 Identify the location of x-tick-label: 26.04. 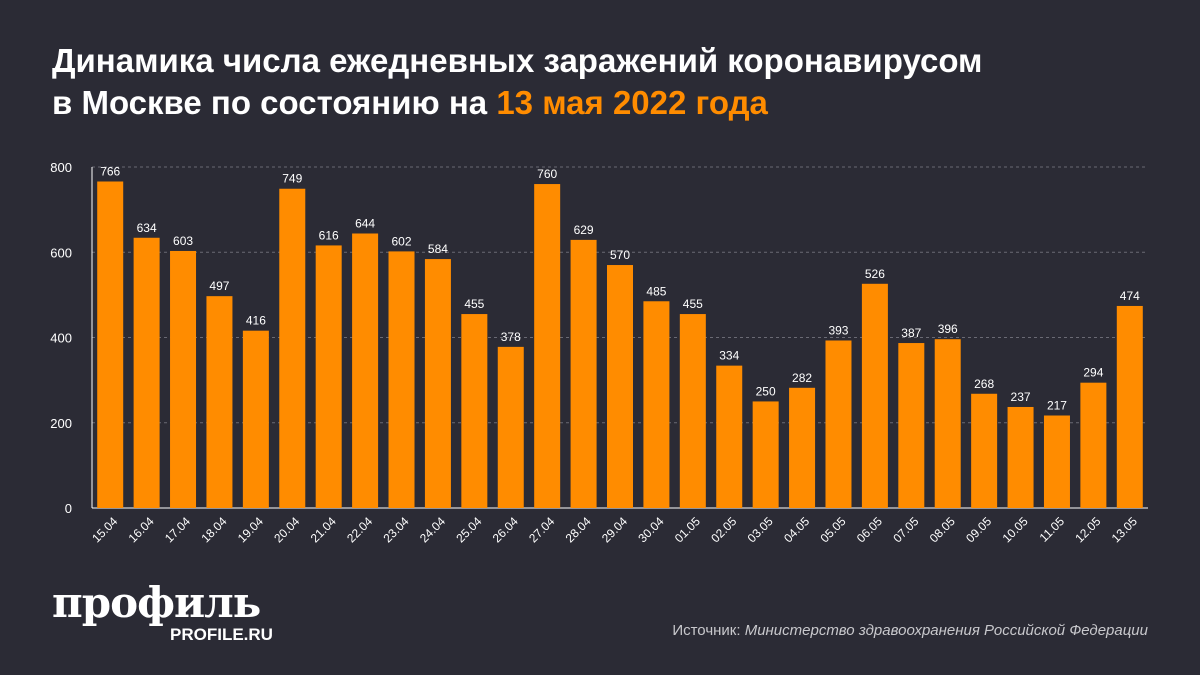
(505, 529).